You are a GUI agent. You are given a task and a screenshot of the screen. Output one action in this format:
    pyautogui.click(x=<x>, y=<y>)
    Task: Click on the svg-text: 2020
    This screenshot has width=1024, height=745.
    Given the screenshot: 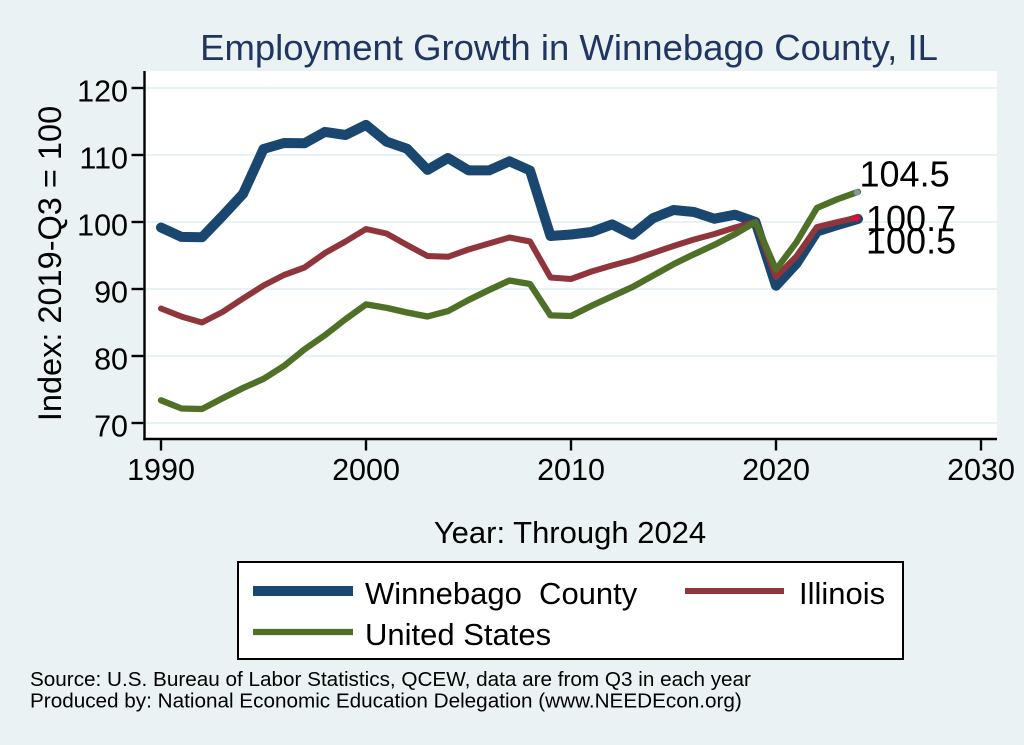 What is the action you would take?
    pyautogui.click(x=776, y=470)
    